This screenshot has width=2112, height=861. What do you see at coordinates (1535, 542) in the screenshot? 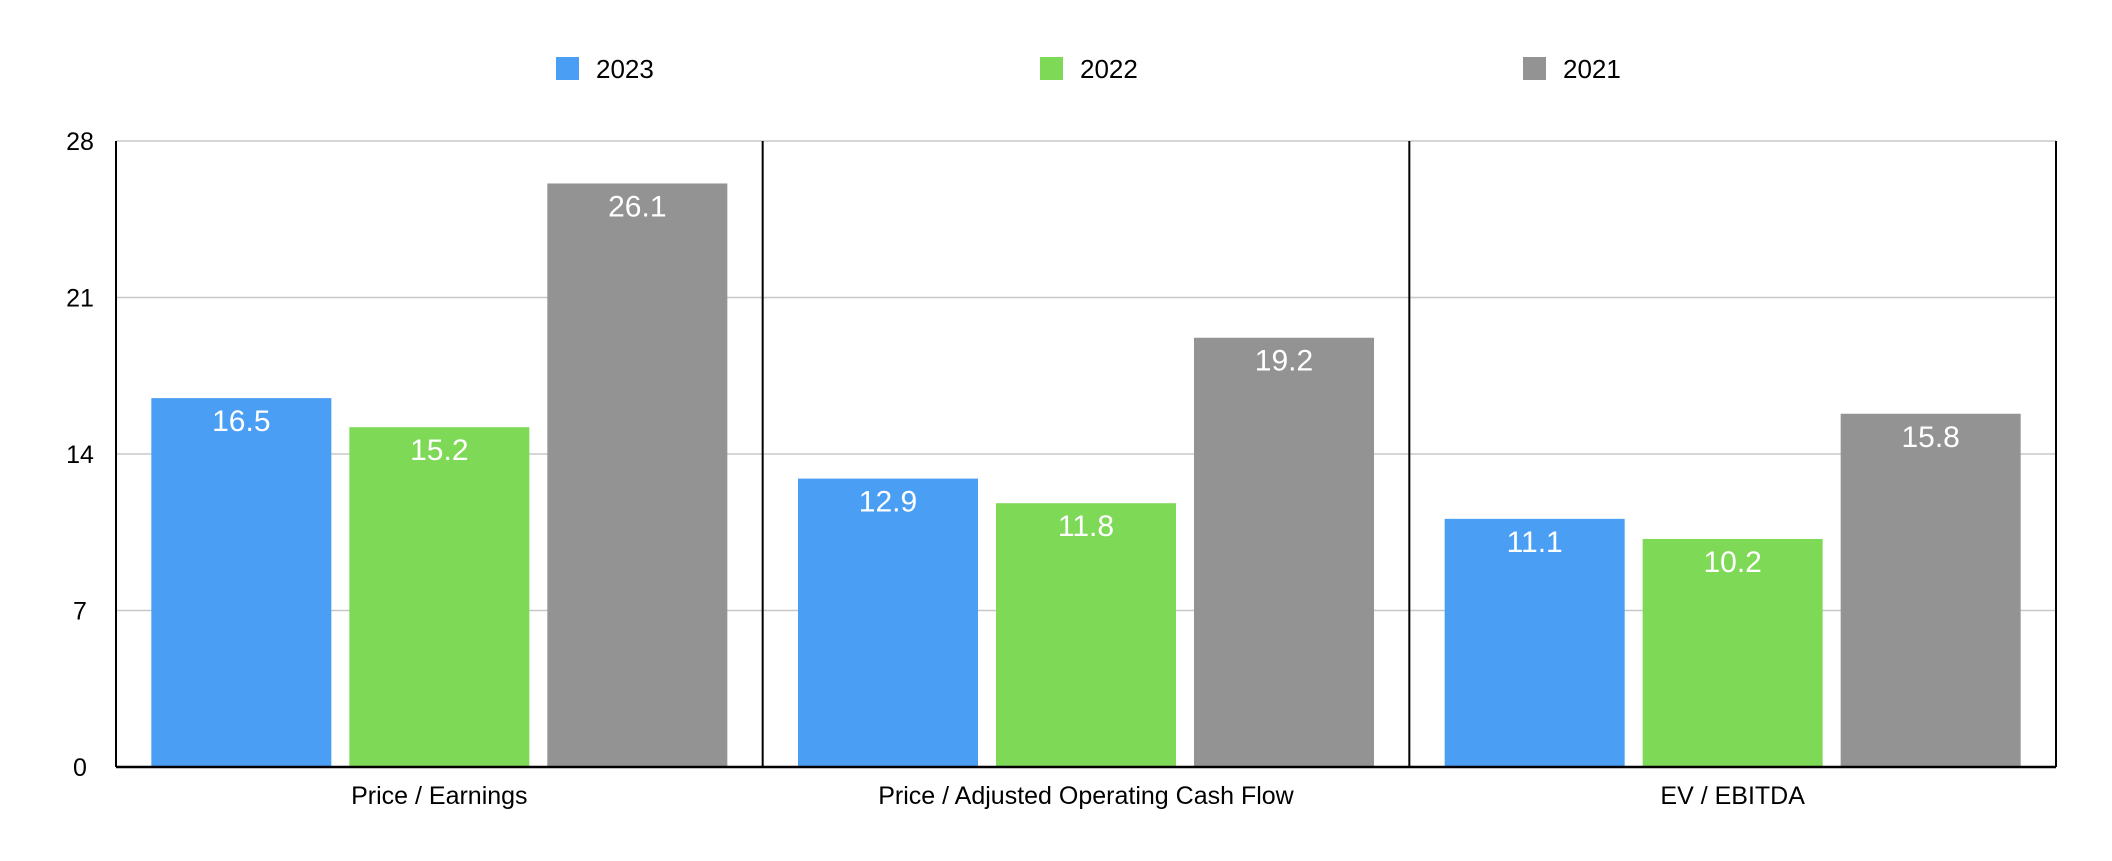
I see `data-label: 11.1` at bounding box center [1535, 542].